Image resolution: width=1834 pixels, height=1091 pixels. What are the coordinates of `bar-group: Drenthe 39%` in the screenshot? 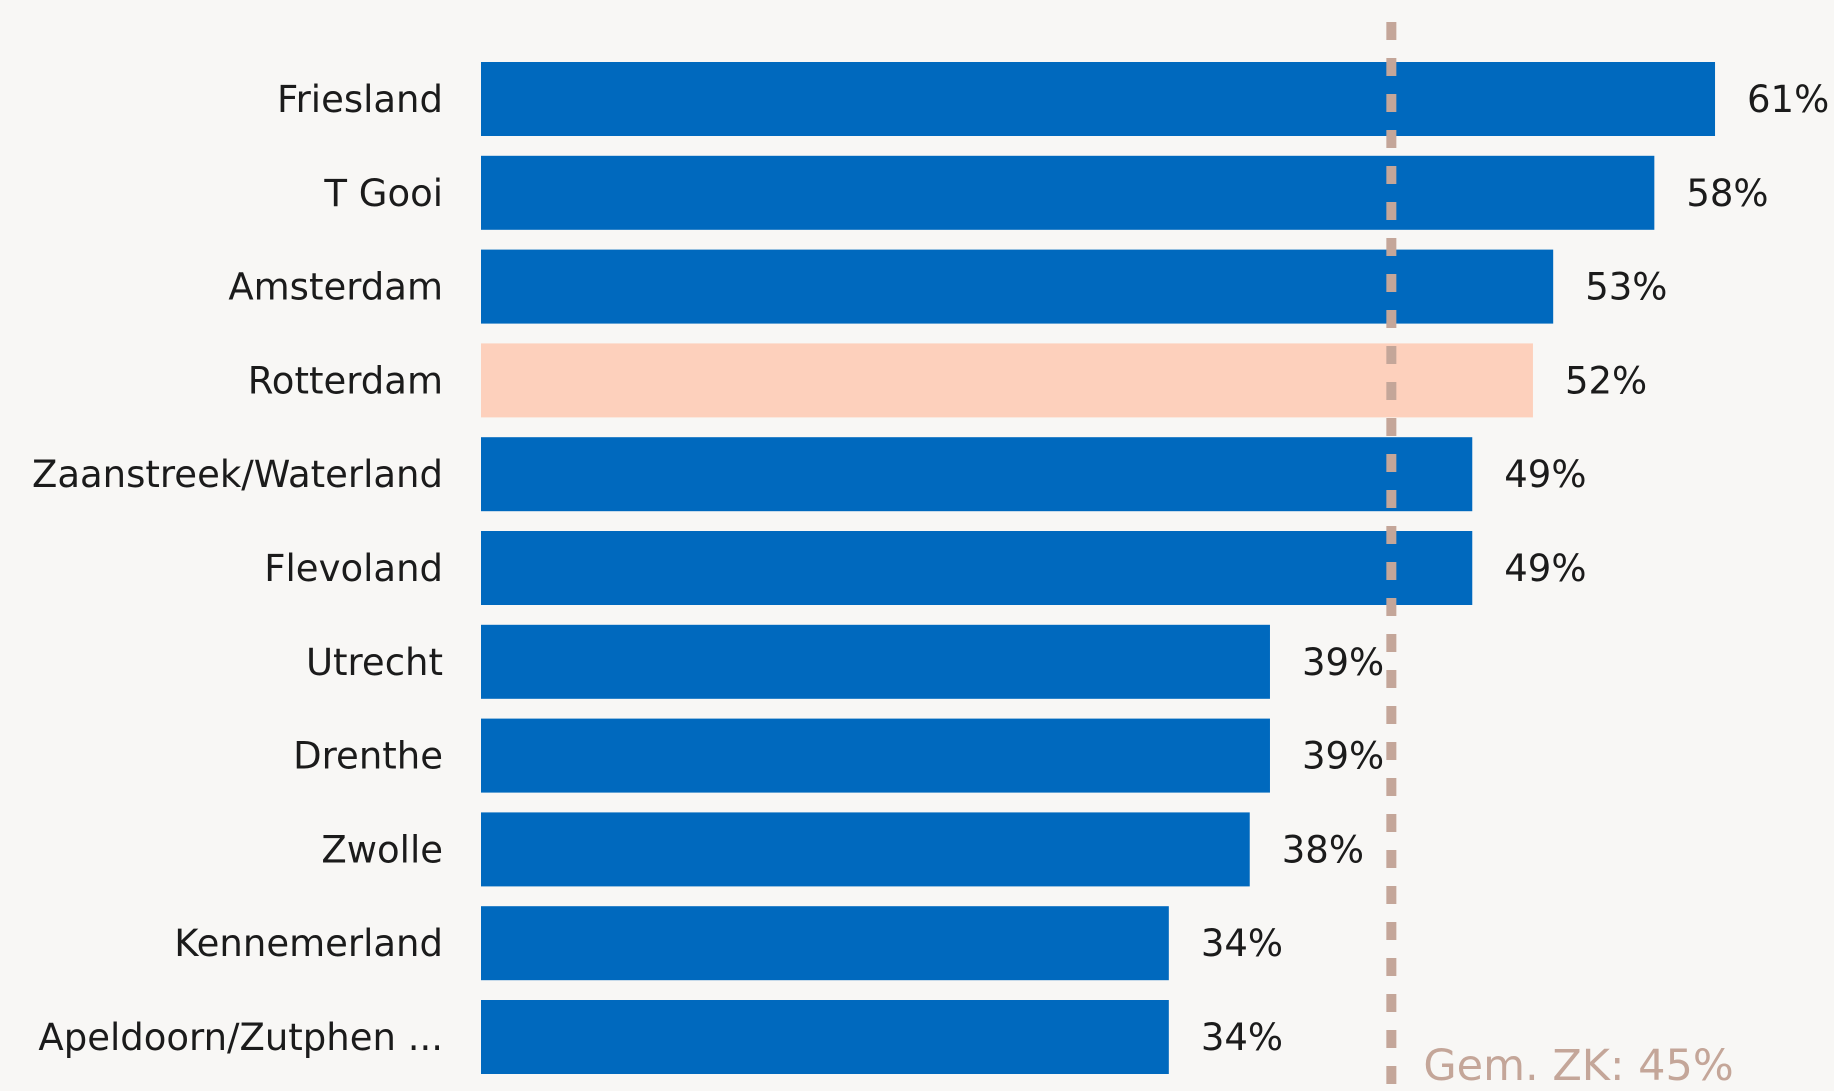 It's located at (838, 755).